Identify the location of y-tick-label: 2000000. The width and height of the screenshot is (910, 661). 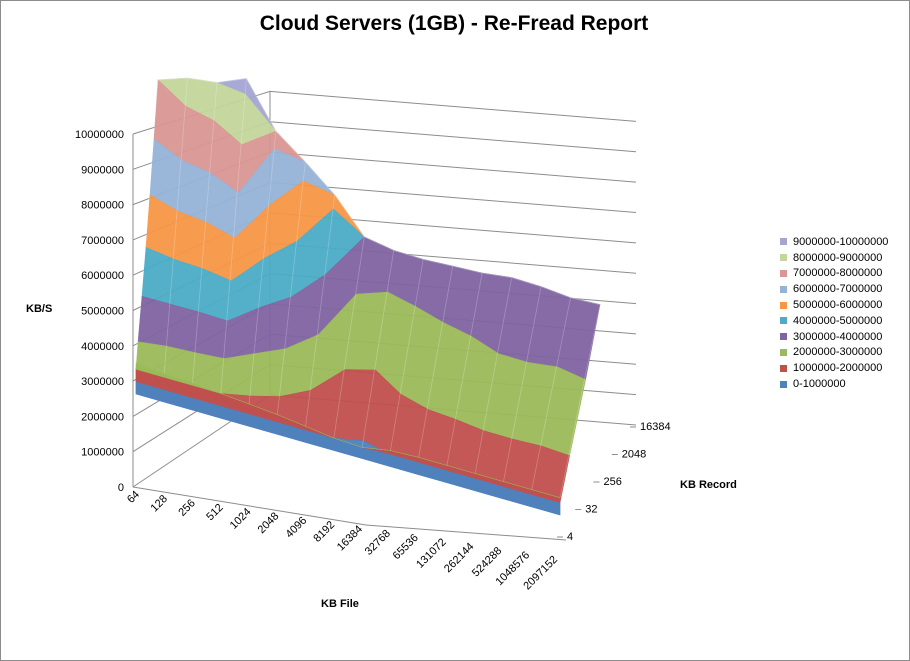
(102, 417).